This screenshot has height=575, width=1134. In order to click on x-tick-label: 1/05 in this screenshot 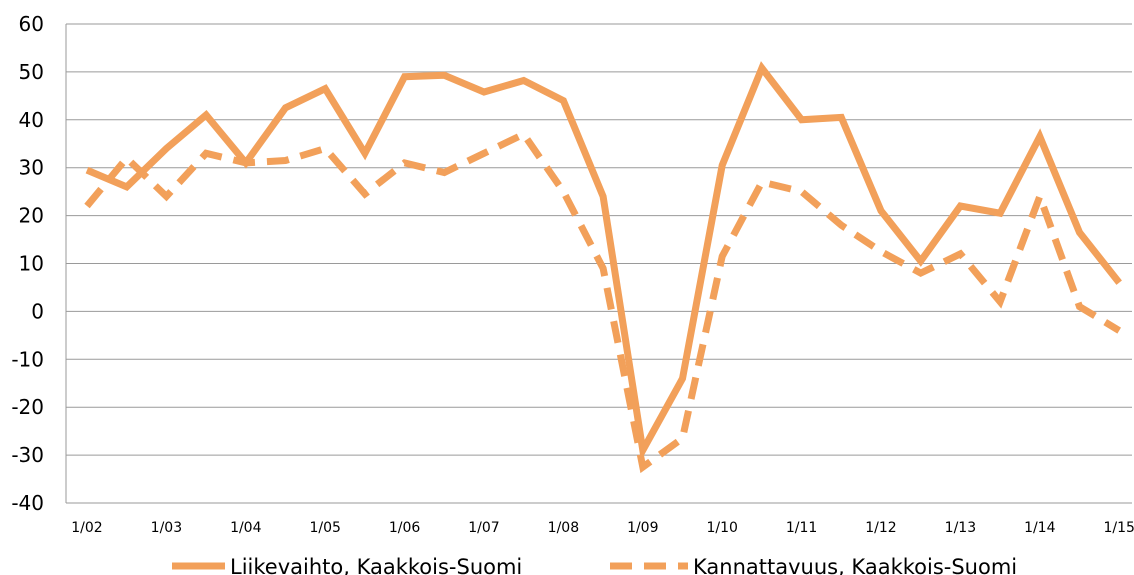, I will do `click(324, 528)`.